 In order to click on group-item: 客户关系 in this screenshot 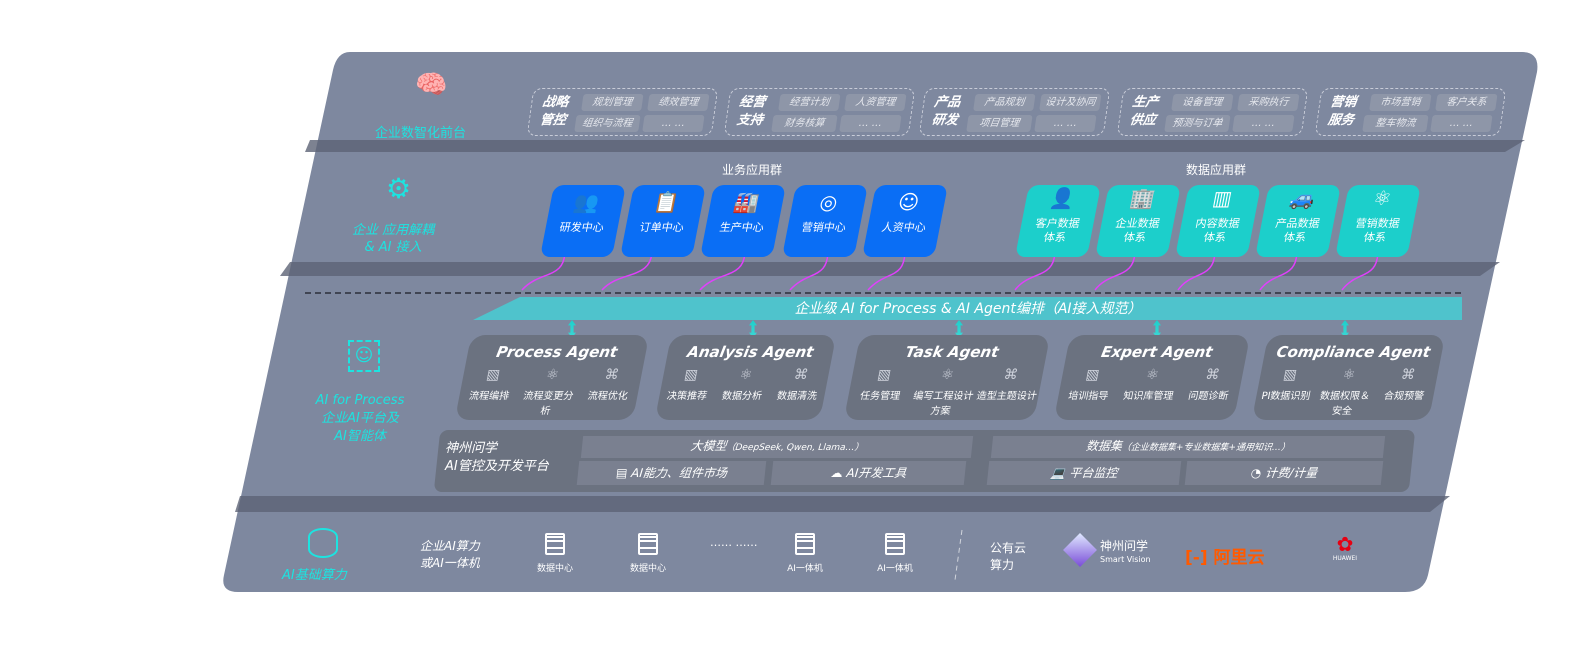, I will do `click(1466, 102)`.